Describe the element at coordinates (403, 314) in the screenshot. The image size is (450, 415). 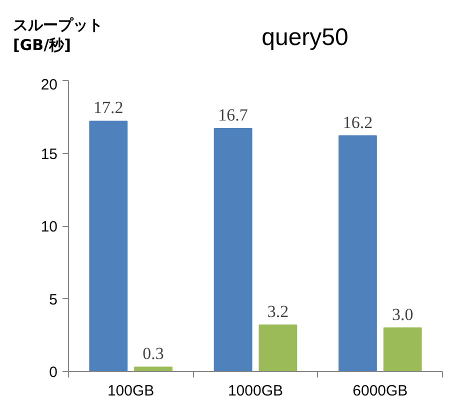
I see `data-label: 3.0` at that location.